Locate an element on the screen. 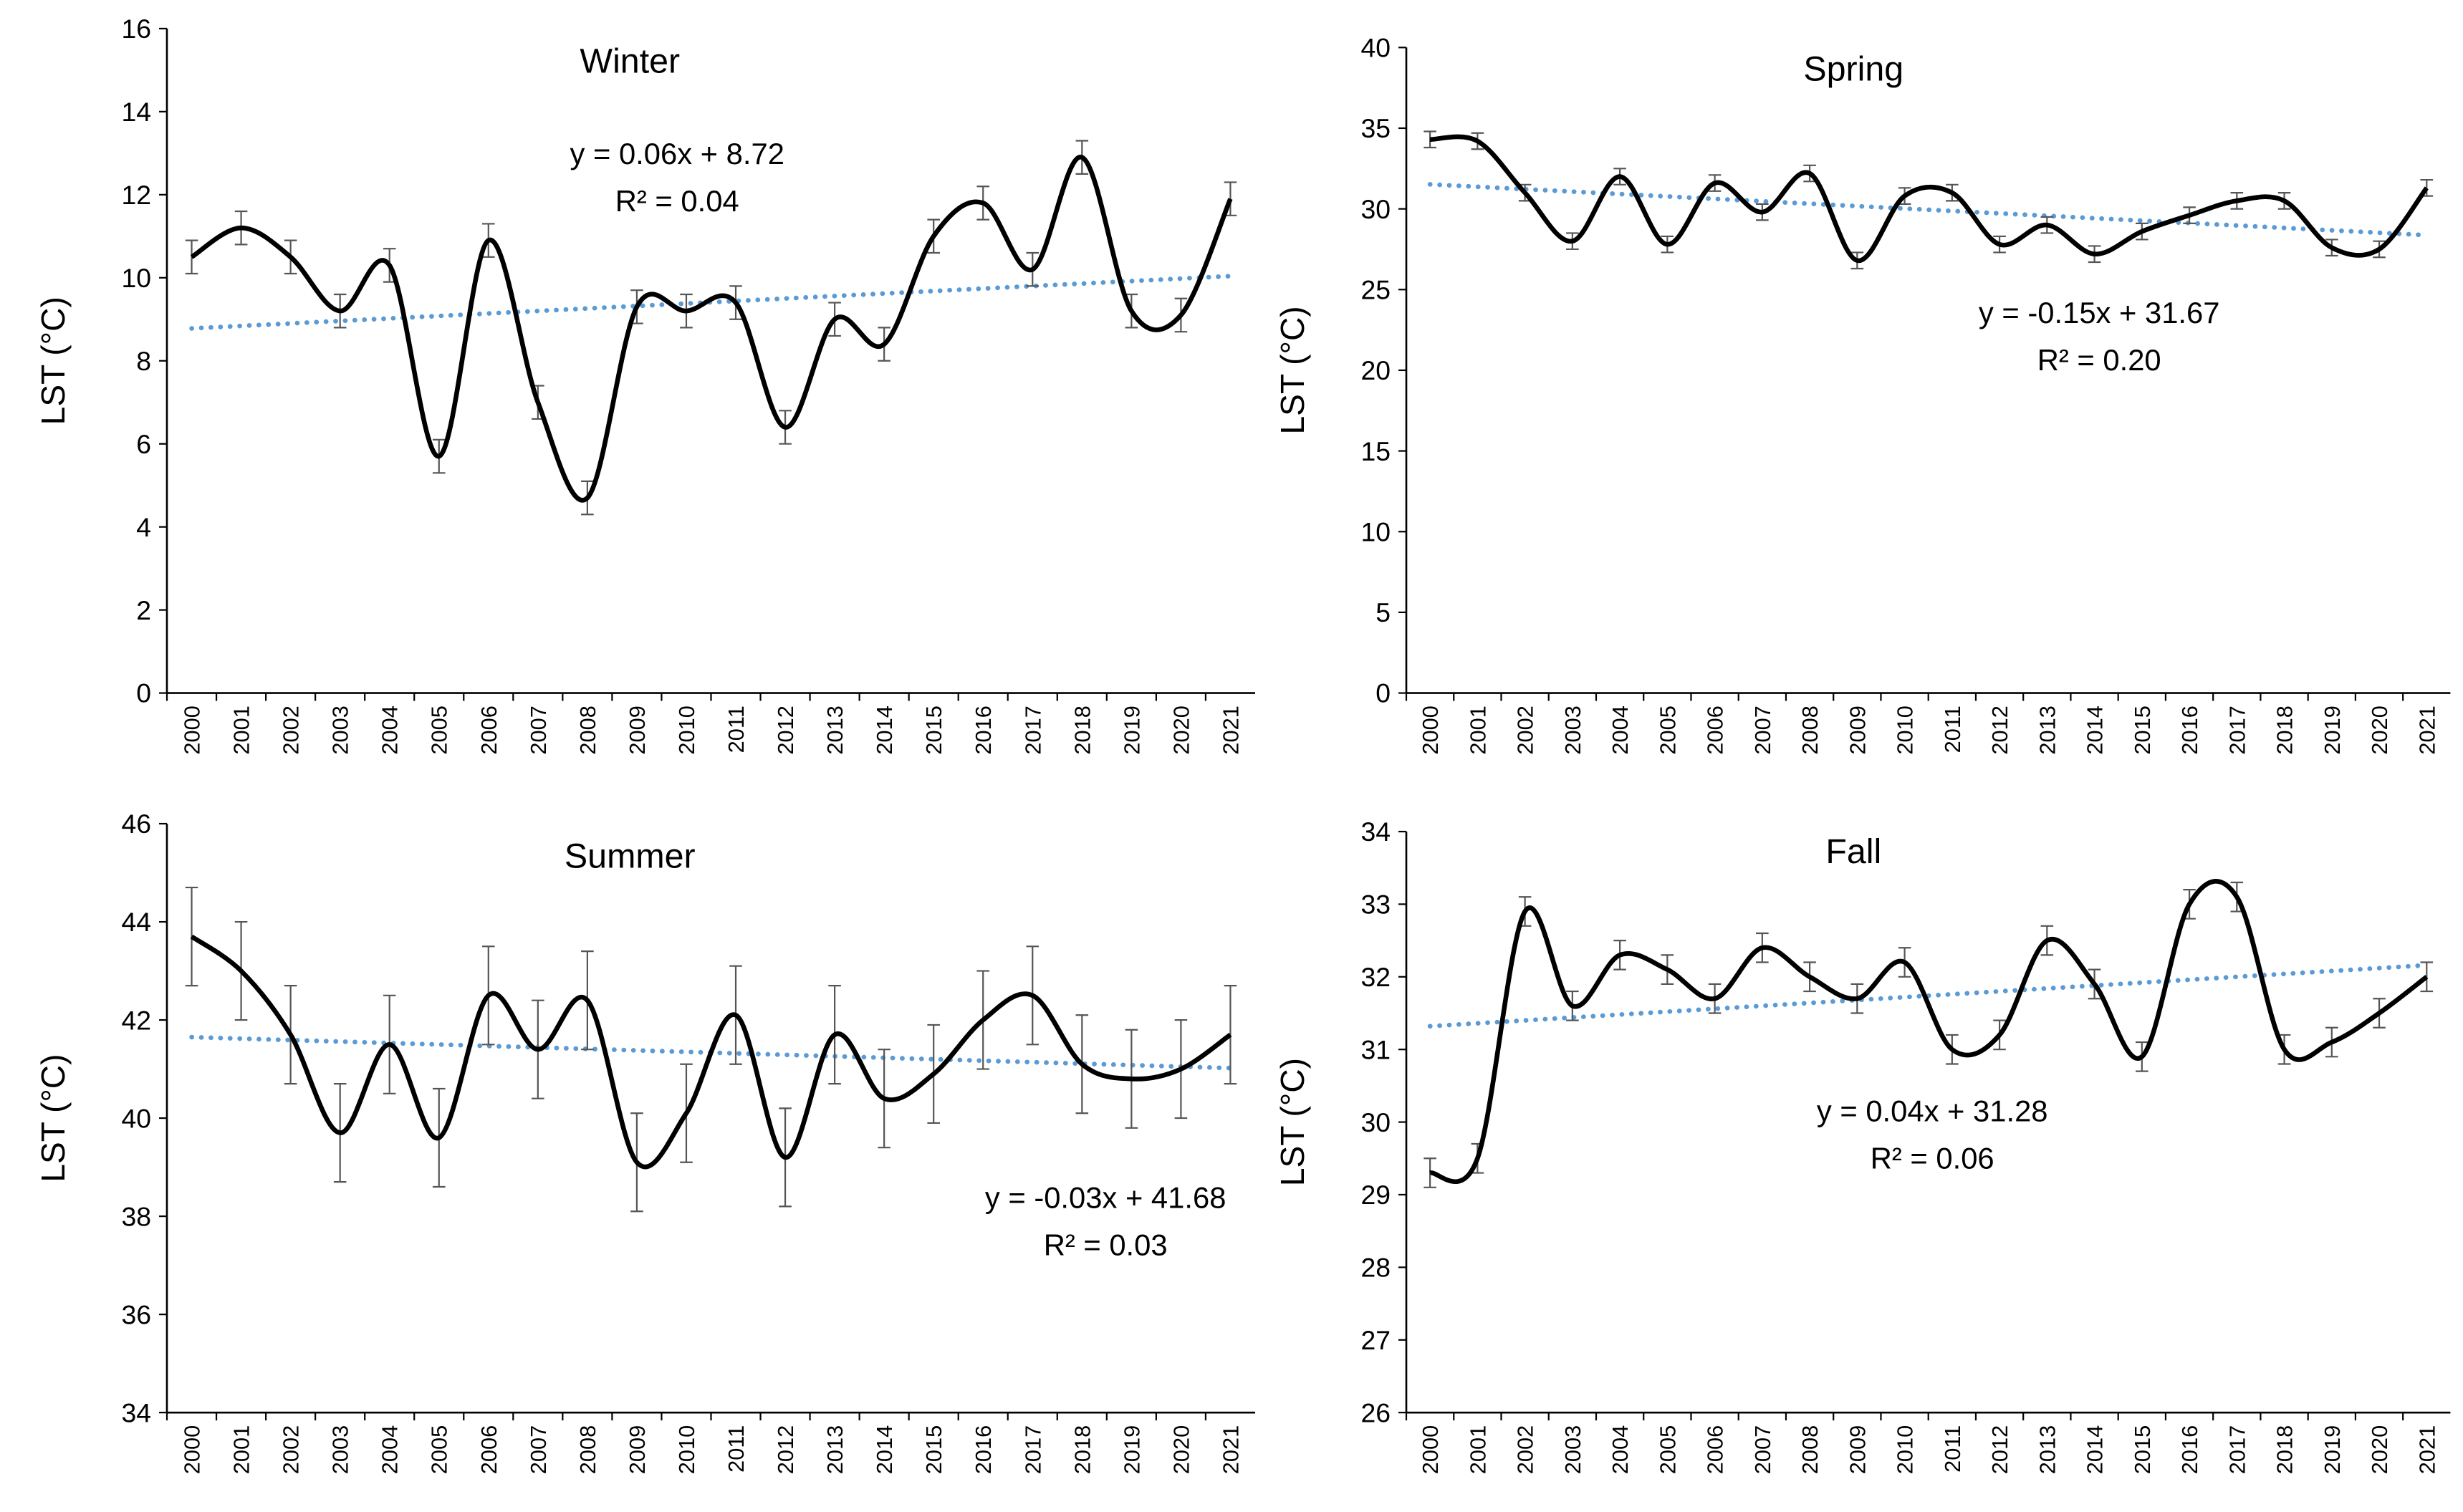  chart-title: Summer is located at coordinates (630, 856).